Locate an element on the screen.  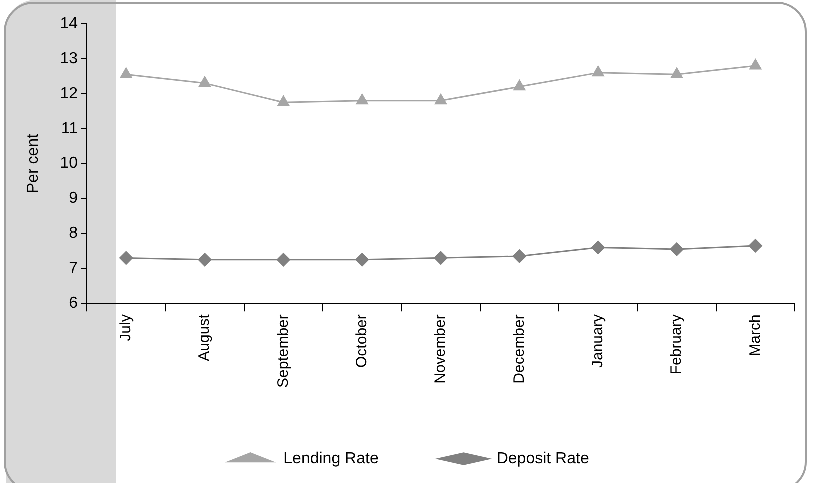
y-tick-label: 10 is located at coordinates (69, 163).